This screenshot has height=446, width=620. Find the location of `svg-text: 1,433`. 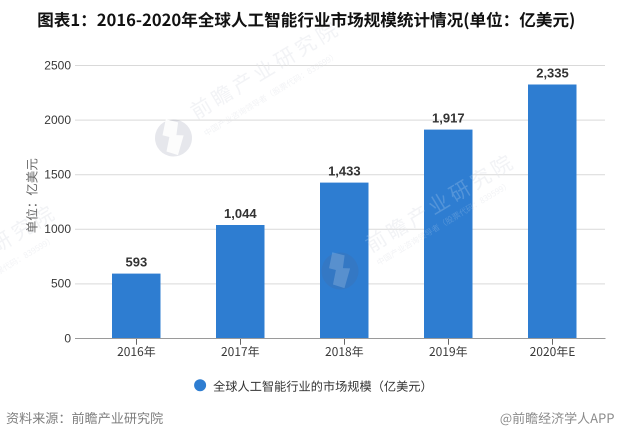

svg-text: 1,433 is located at coordinates (344, 171).